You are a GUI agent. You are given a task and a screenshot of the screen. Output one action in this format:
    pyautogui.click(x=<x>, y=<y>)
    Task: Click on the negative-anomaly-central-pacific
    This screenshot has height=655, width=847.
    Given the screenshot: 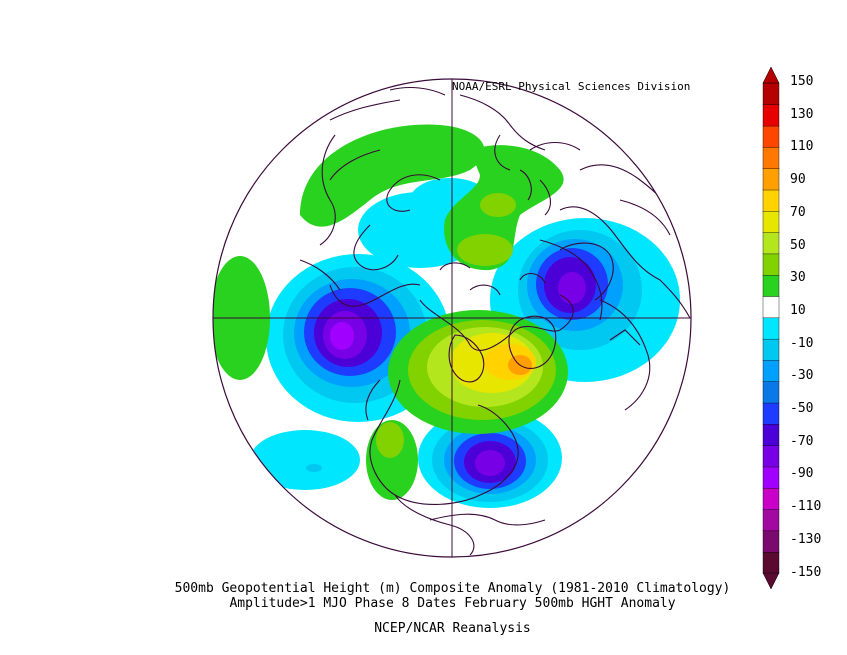 What is the action you would take?
    pyautogui.click(x=305, y=460)
    